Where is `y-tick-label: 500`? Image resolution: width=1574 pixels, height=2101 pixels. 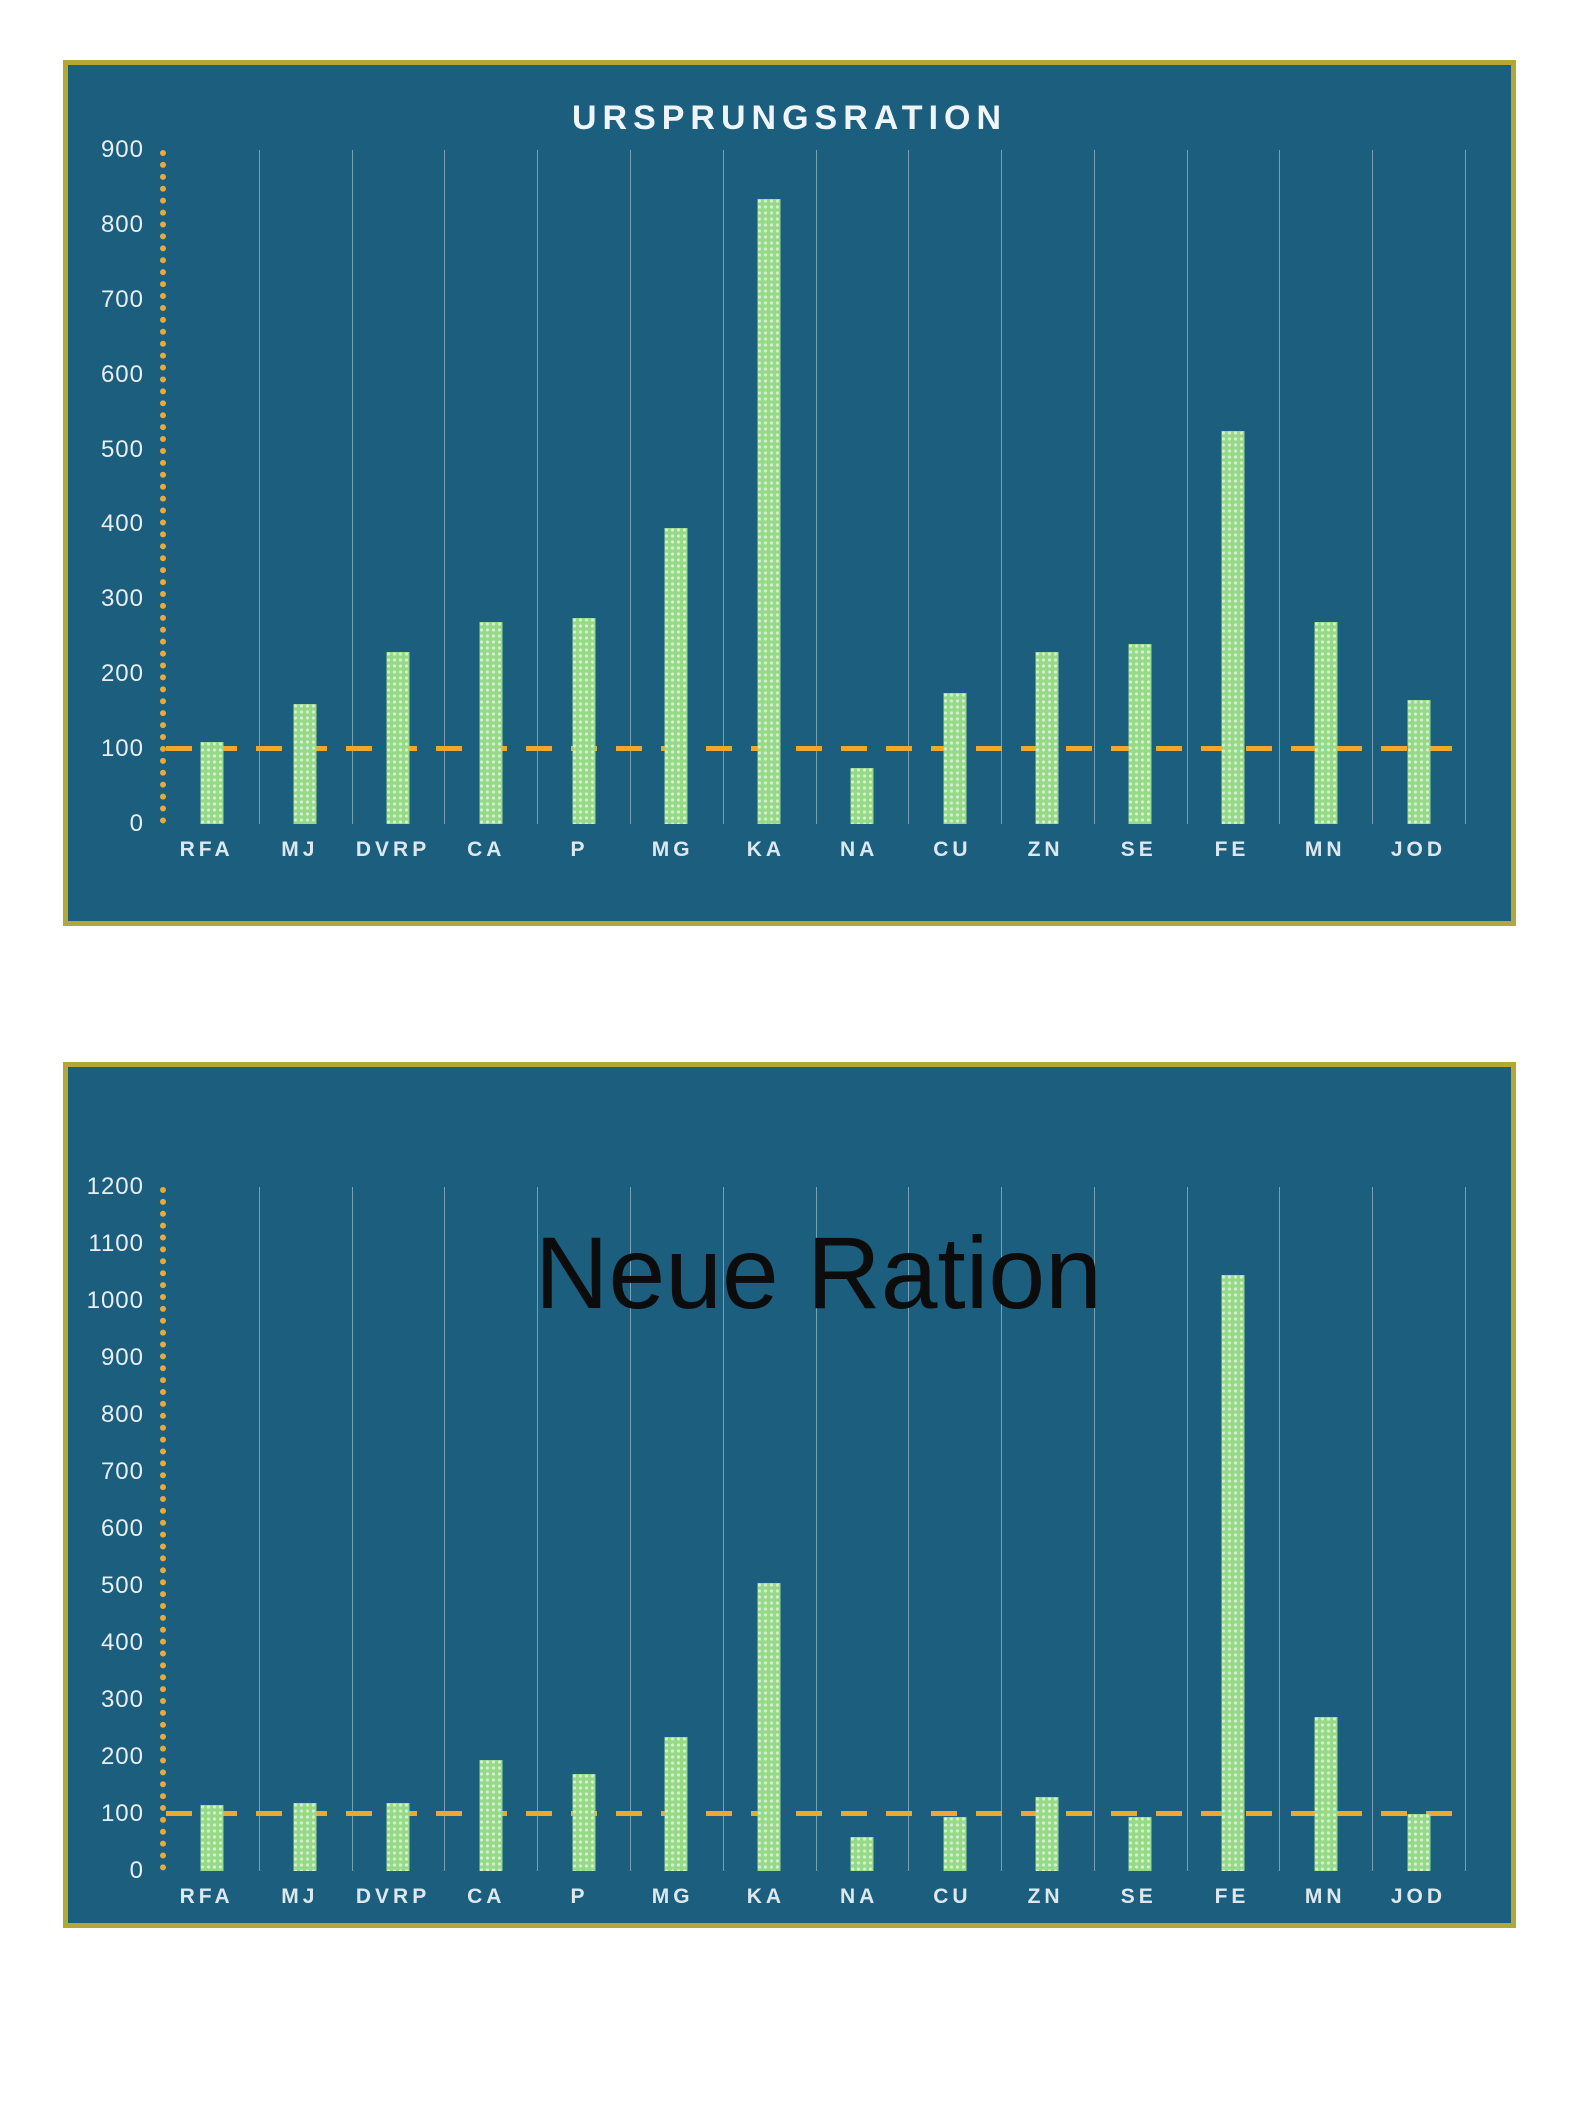
y-tick-label: 500 is located at coordinates (122, 1585).